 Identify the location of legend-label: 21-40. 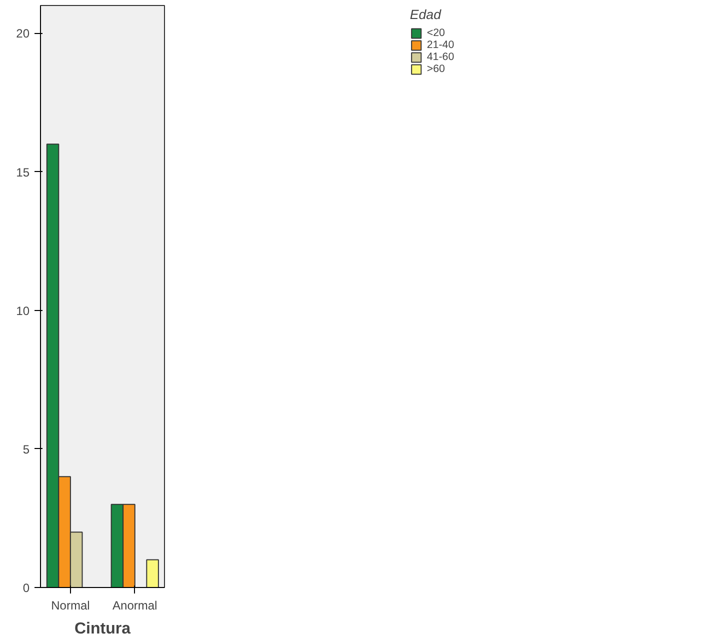
(440, 45).